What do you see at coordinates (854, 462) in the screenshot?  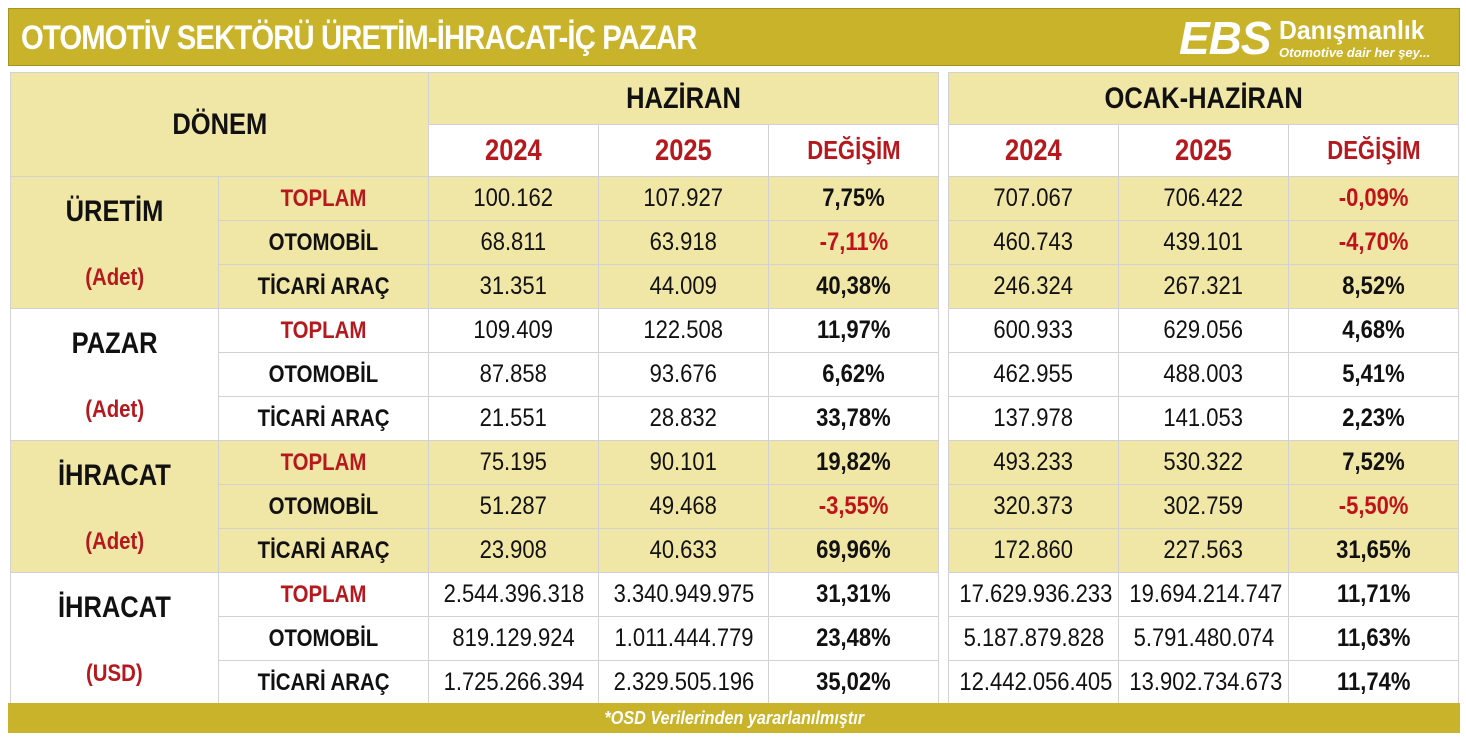 I see `haziran-change-value-cell: 19,82%` at bounding box center [854, 462].